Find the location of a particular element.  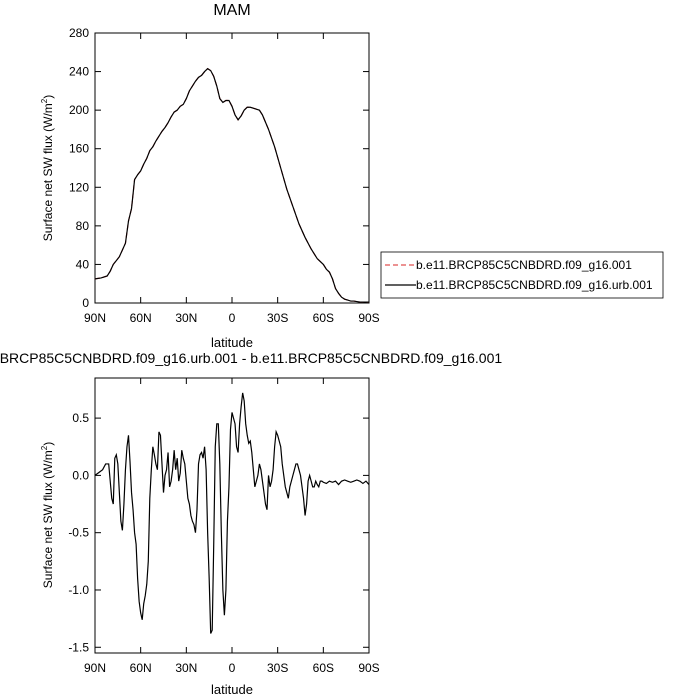

top-x-tick-label: 30S is located at coordinates (277, 318).